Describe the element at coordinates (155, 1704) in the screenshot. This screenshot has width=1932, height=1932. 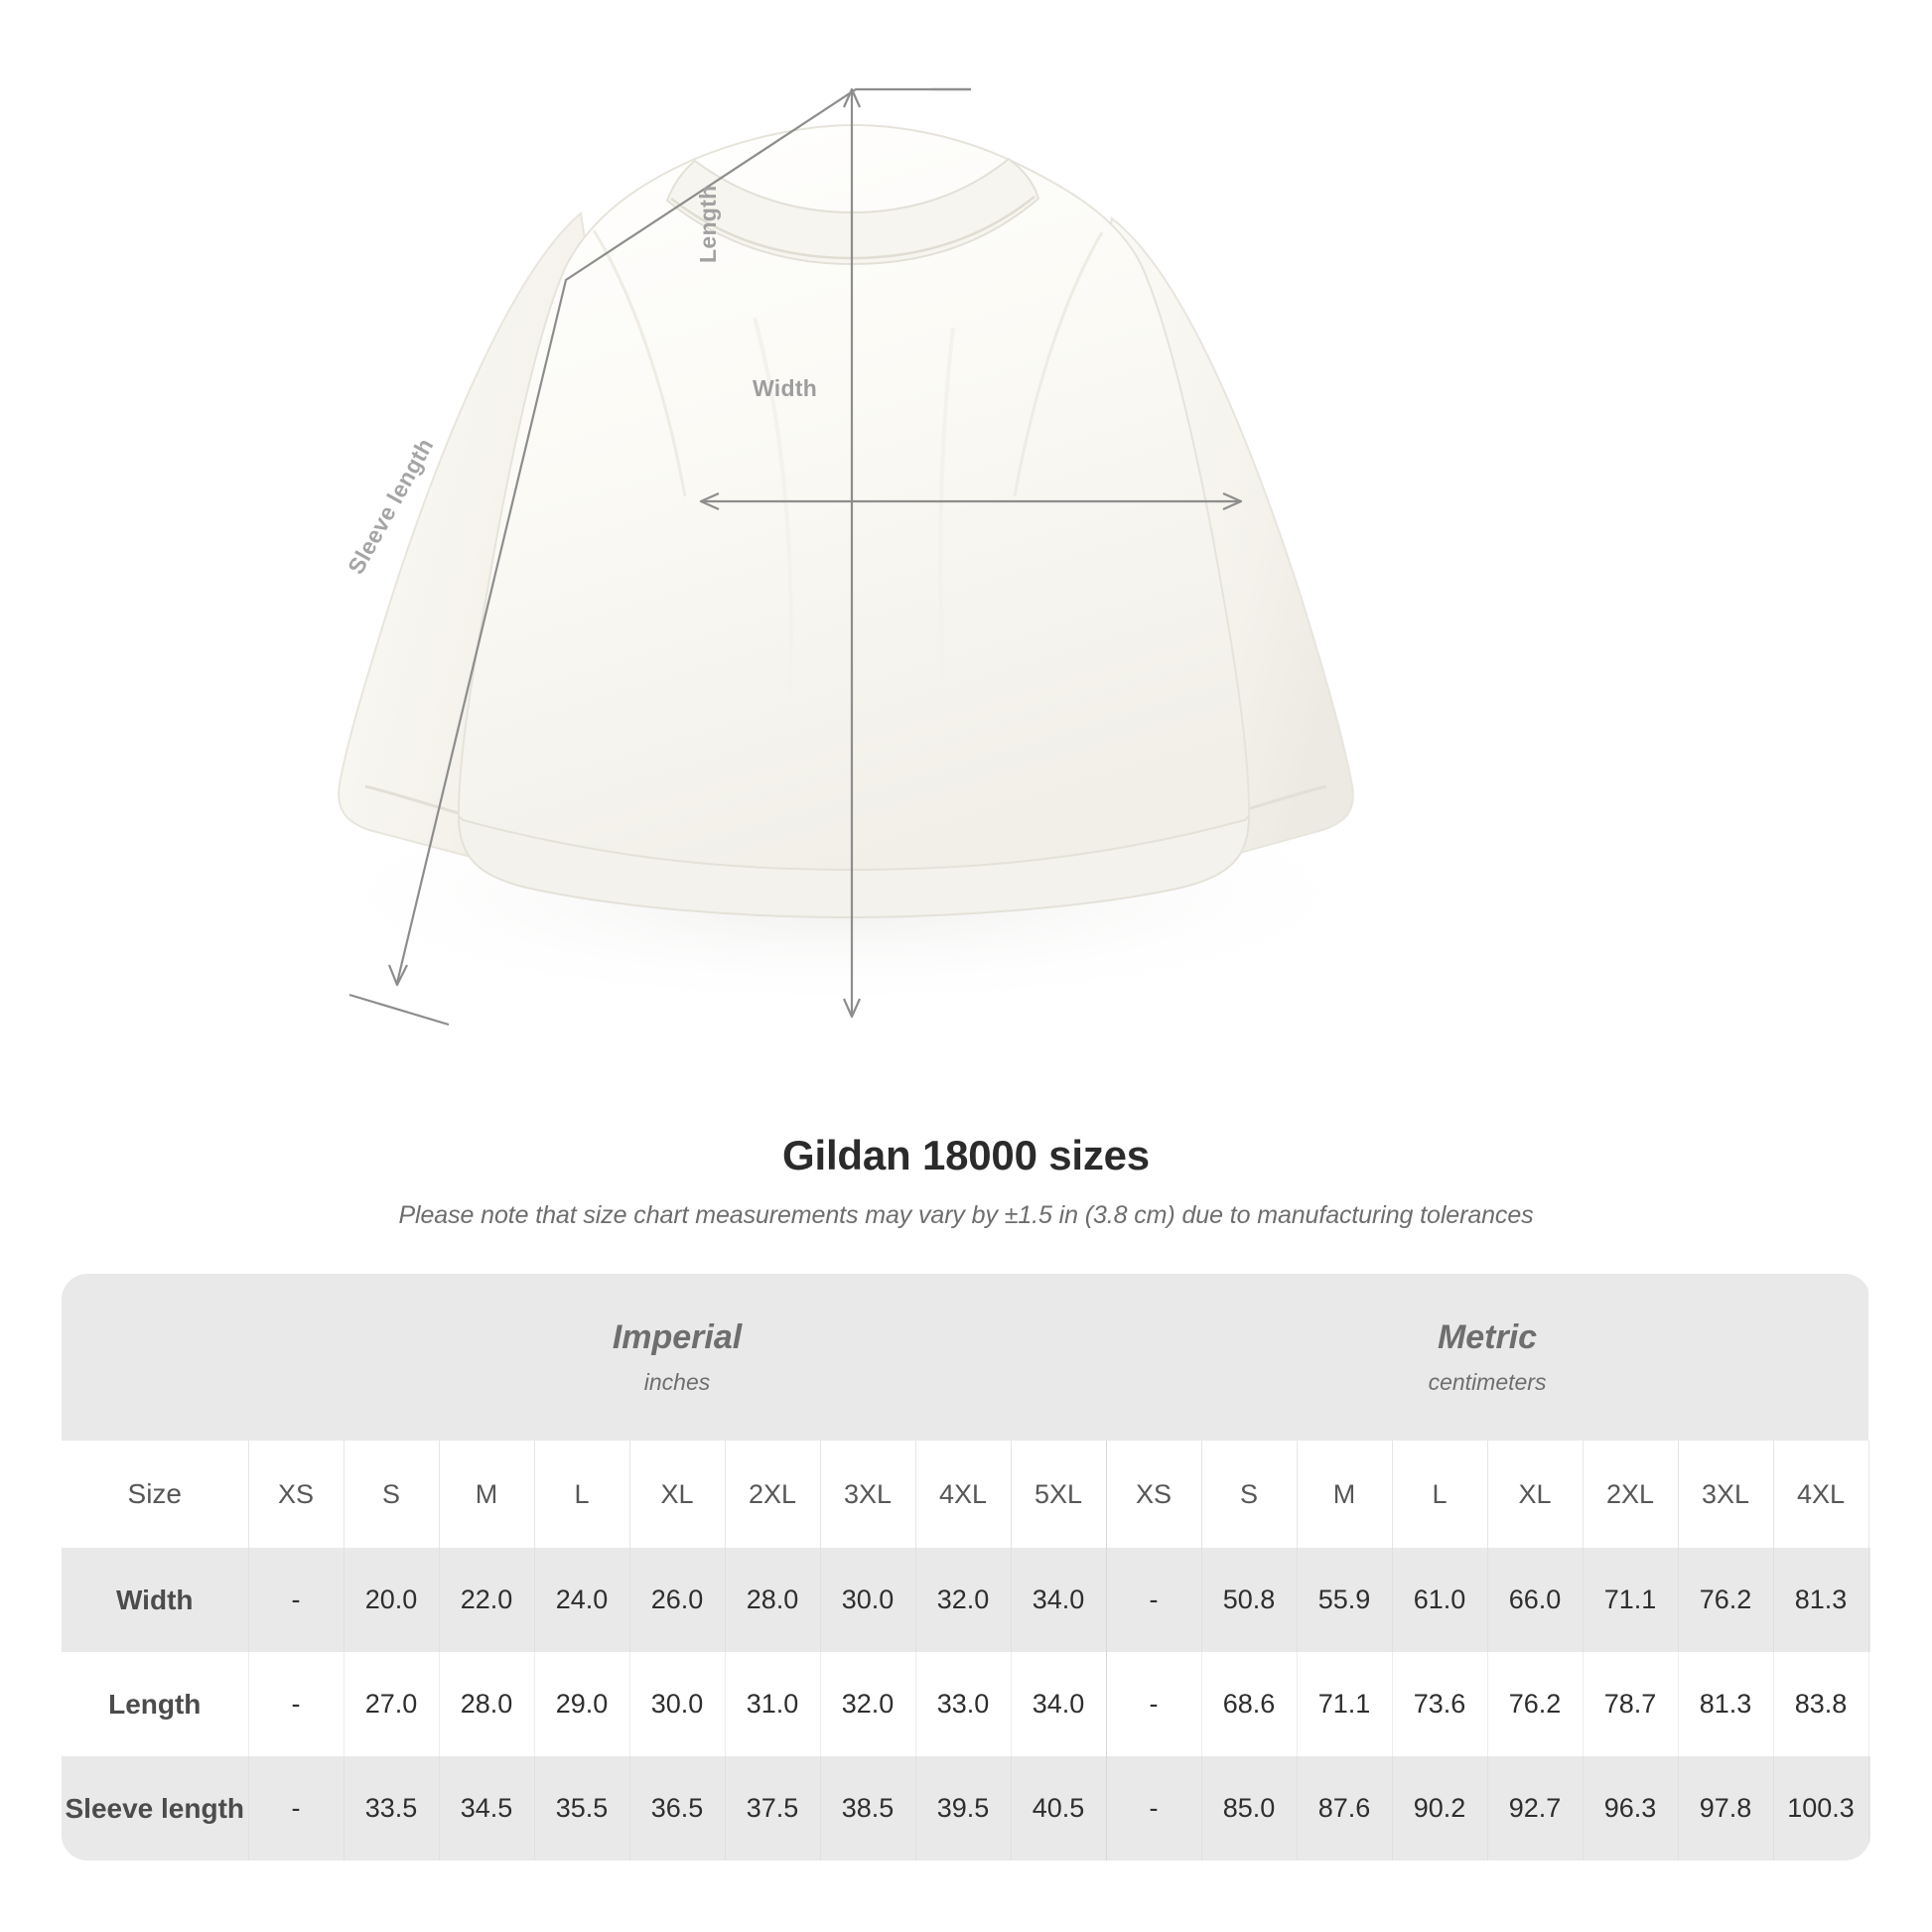
I see `row-label-length: Length` at that location.